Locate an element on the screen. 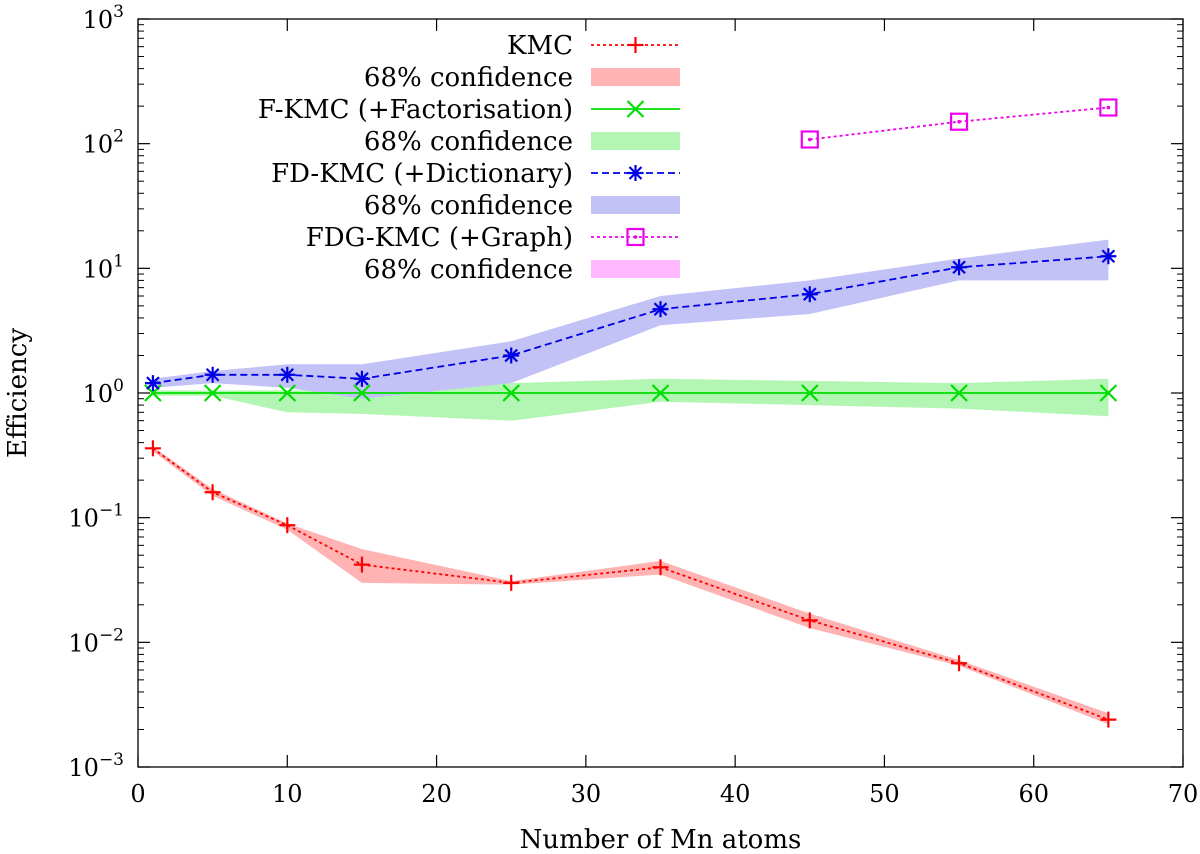 The image size is (1200, 854). y-tick-label: 10⁻² is located at coordinates (96, 641).